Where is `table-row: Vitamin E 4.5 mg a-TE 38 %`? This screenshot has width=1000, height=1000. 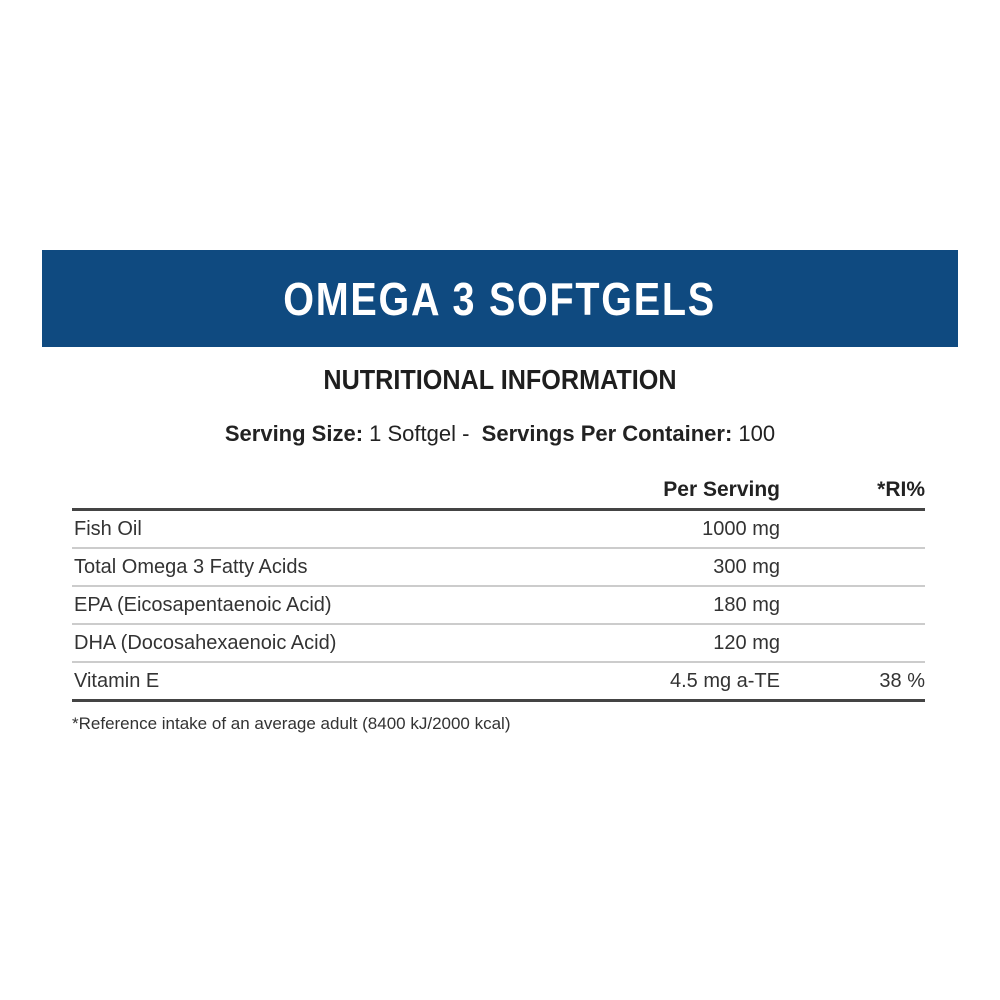
table-row: Vitamin E 4.5 mg a-TE 38 % is located at coordinates (498, 682).